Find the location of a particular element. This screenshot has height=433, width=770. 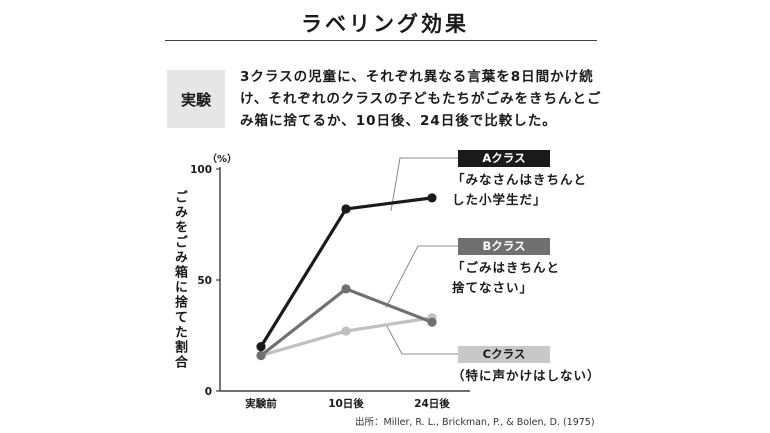

x-tick-label-1: 10日後 is located at coordinates (346, 403).